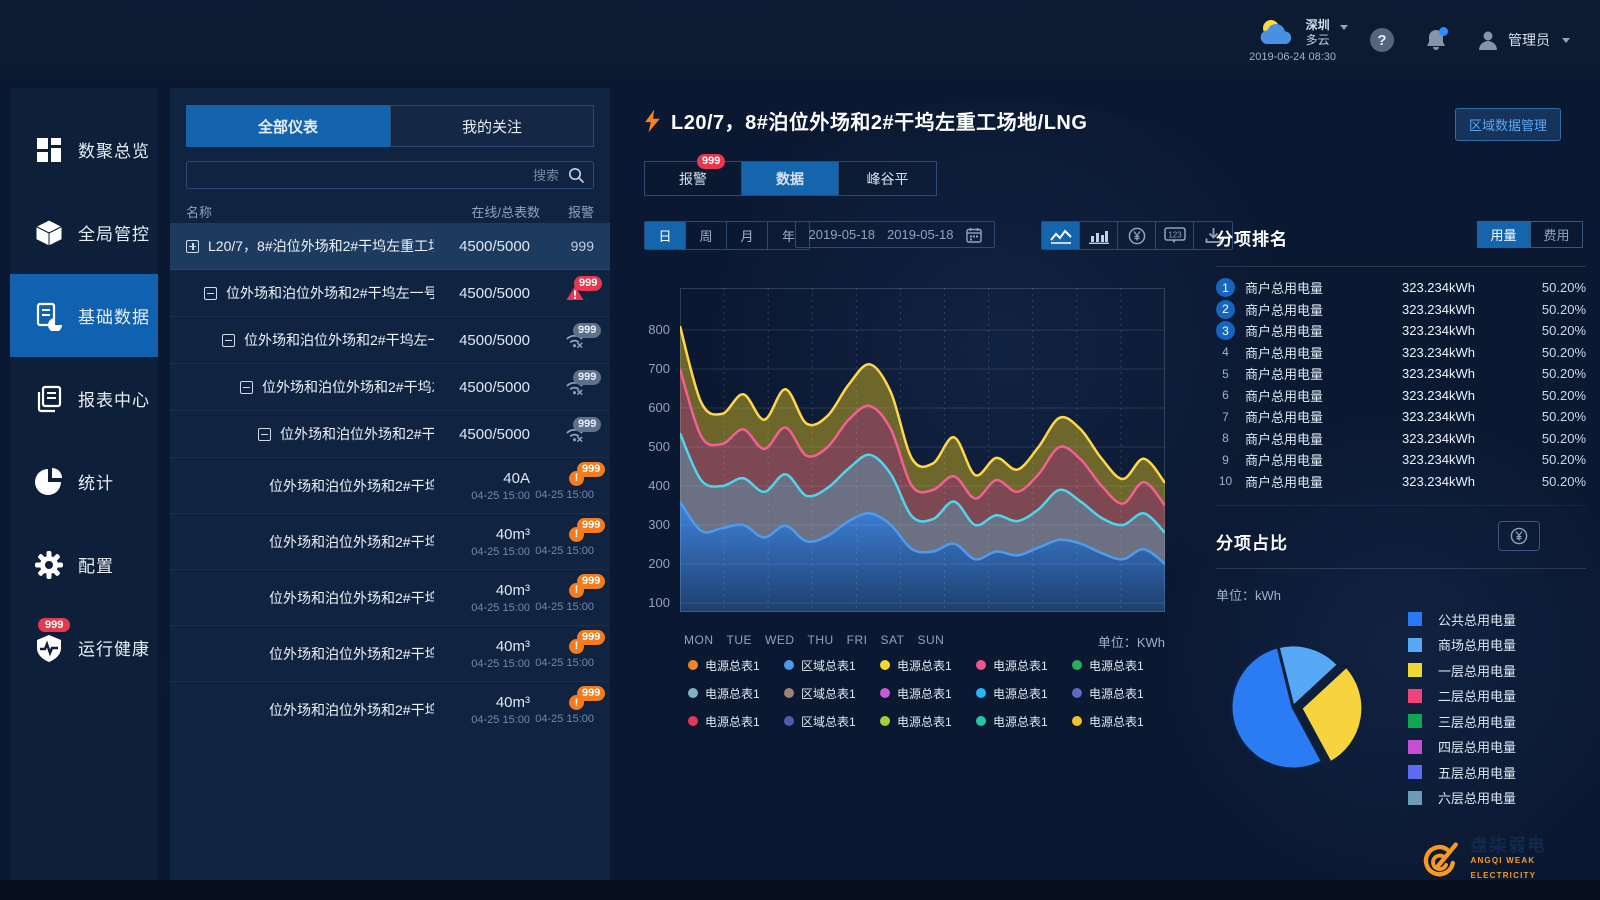  I want to click on brand-logo-icon, so click(1440, 859).